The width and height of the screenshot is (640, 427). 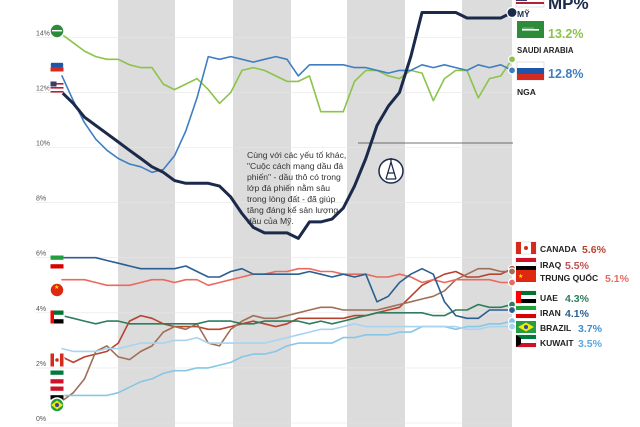 I want to click on y-tick-label: 14%, so click(x=43, y=33).